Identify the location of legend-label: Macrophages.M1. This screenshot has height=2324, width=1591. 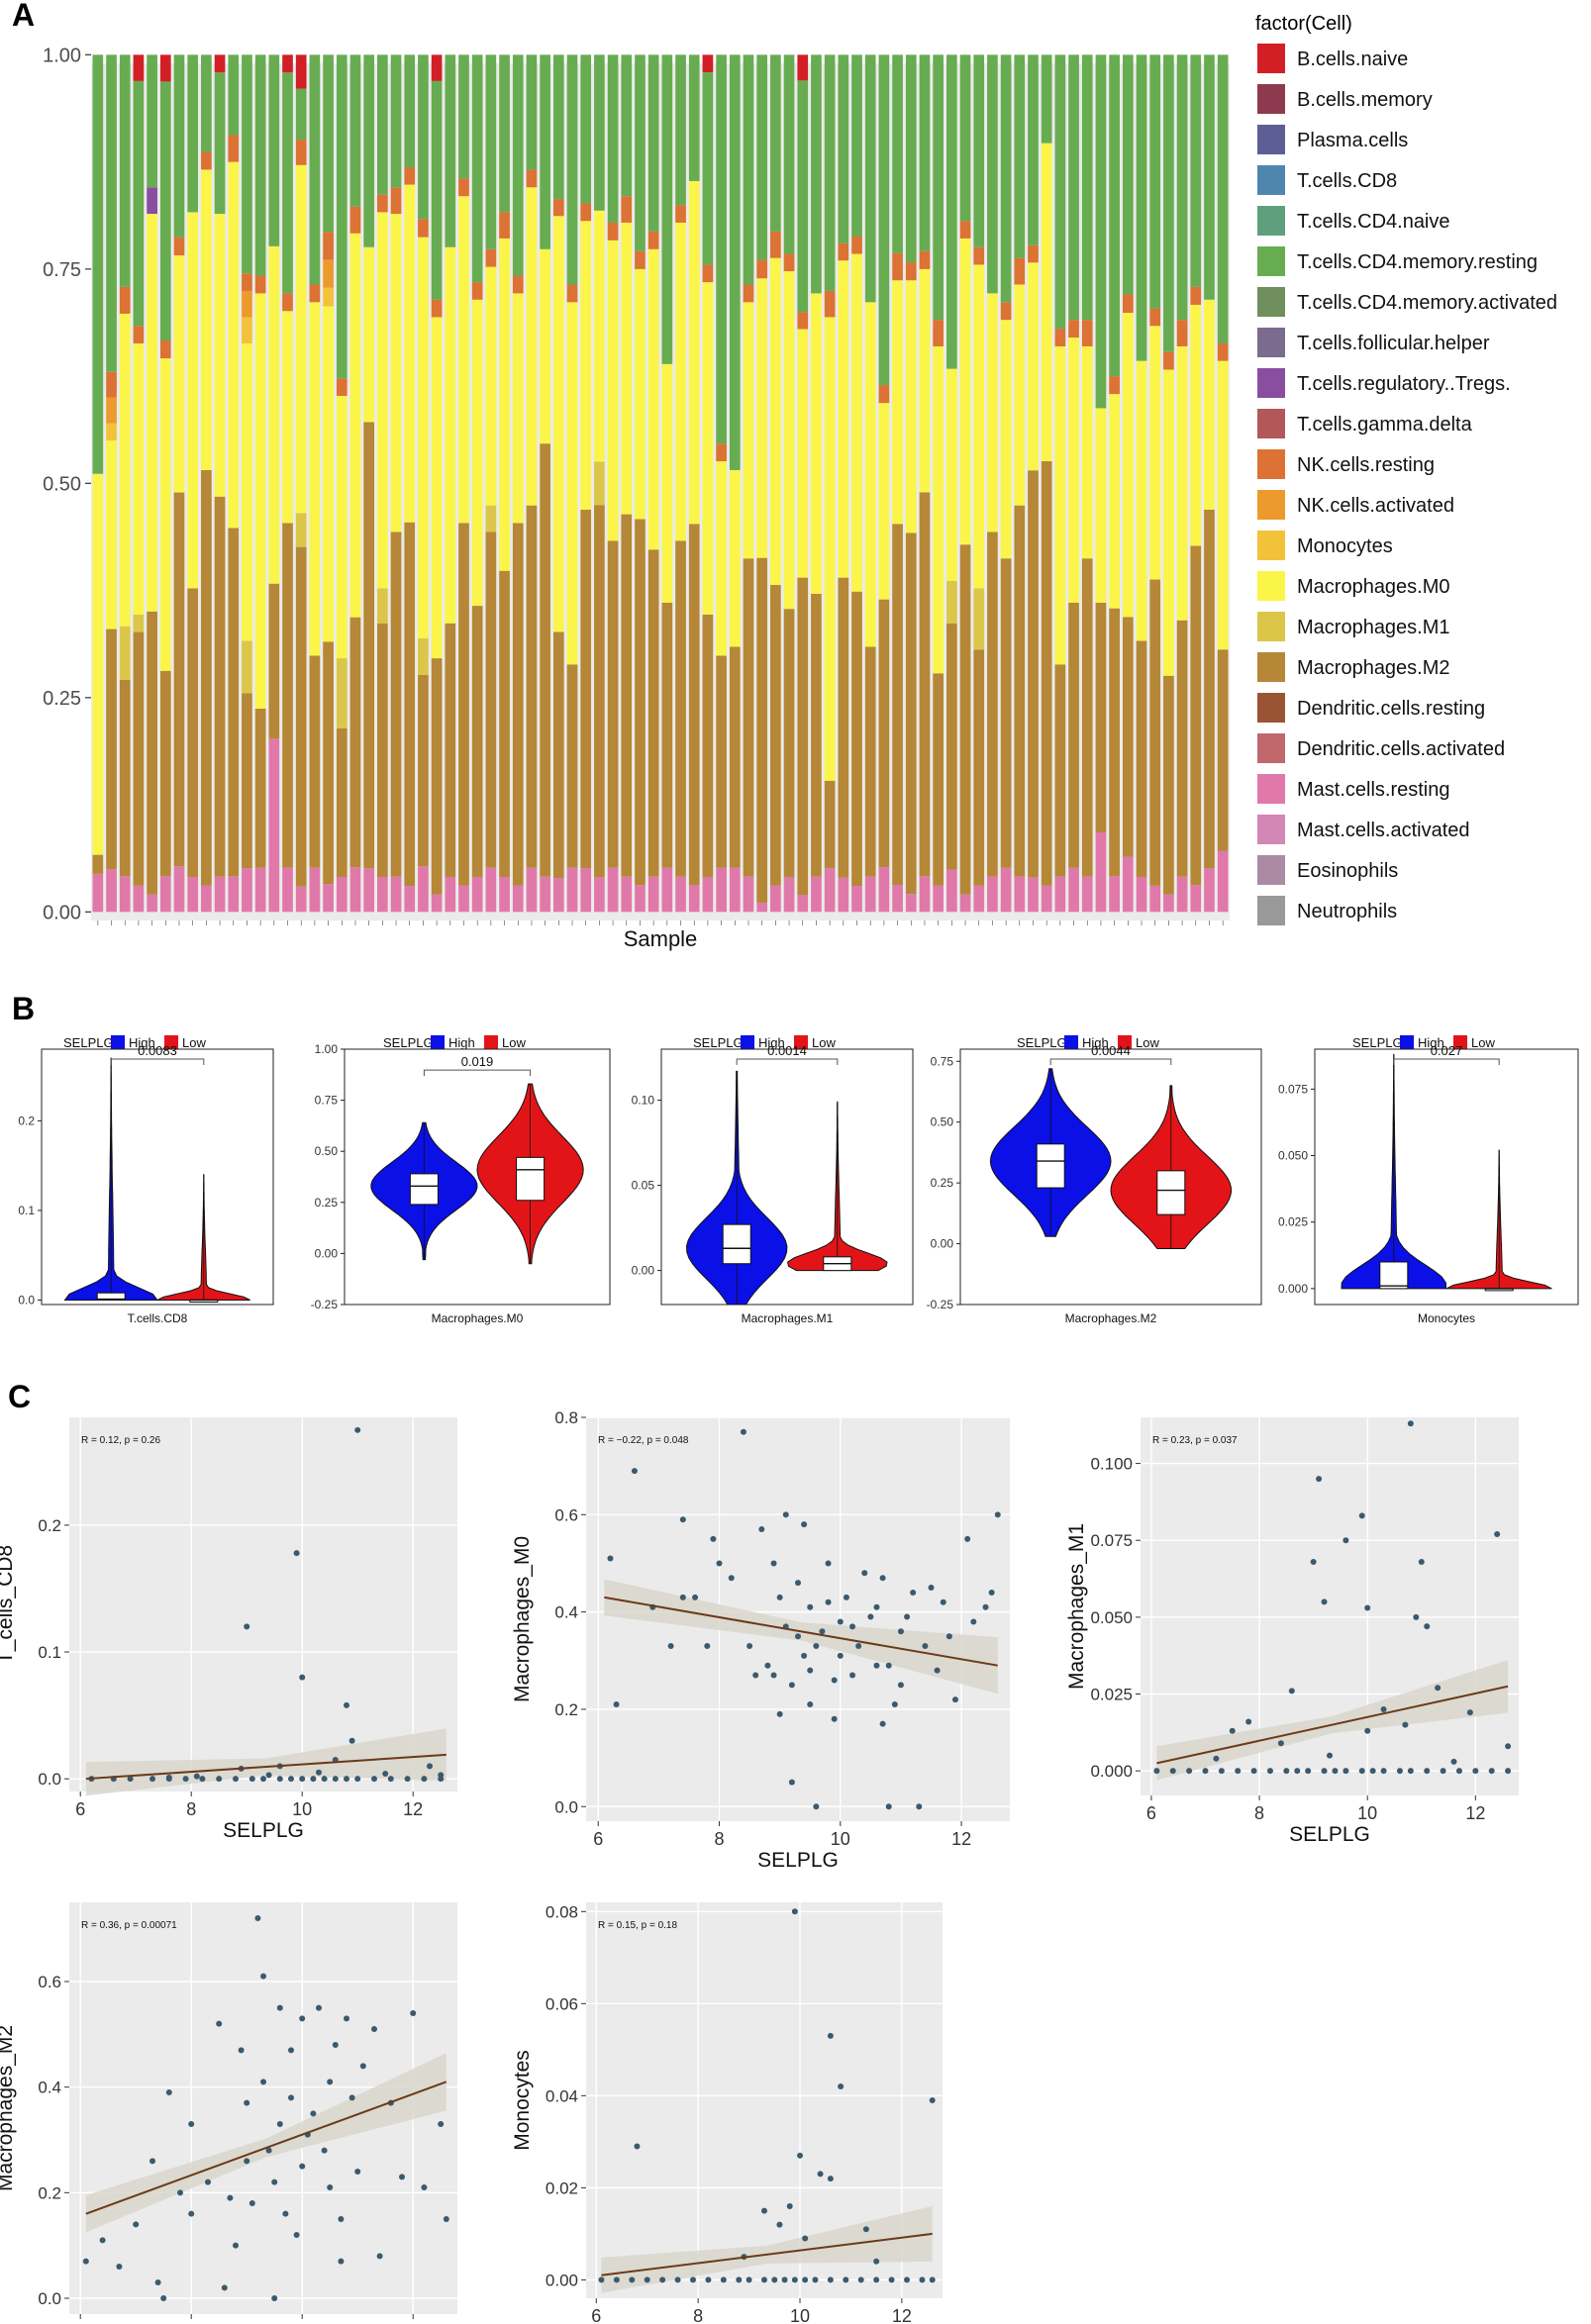
(1373, 627).